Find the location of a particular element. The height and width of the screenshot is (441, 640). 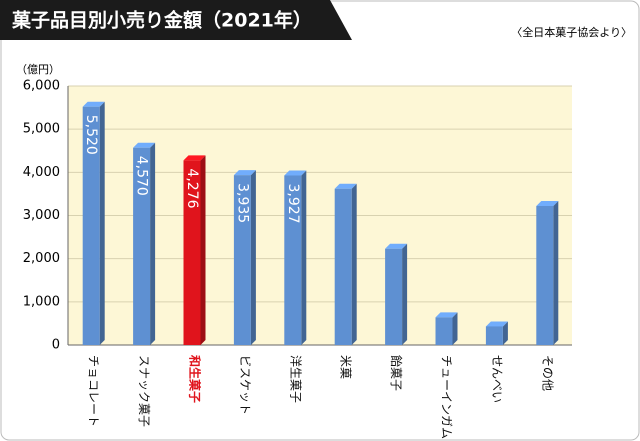

y-tick-label: 4,000 is located at coordinates (41, 172).